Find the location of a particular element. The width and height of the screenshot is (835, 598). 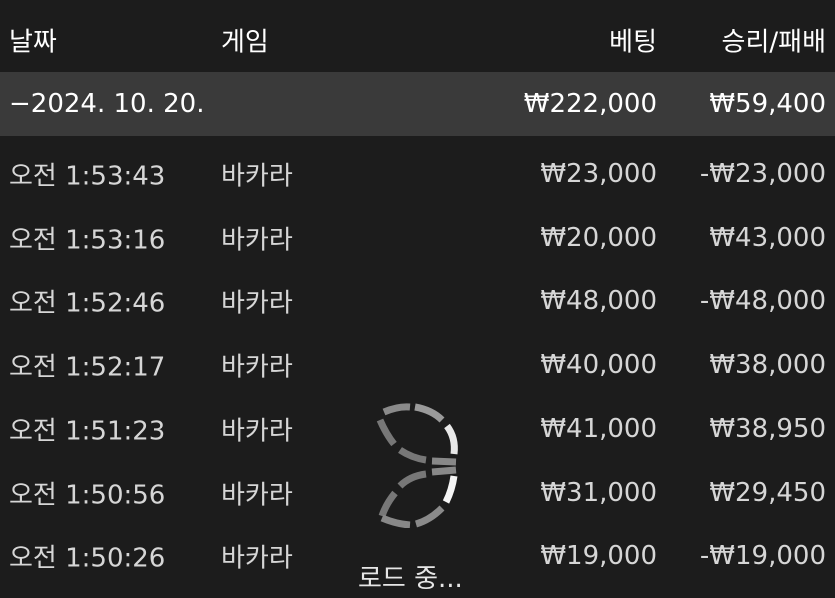

row-bet: ₩19,000 is located at coordinates (598, 556).